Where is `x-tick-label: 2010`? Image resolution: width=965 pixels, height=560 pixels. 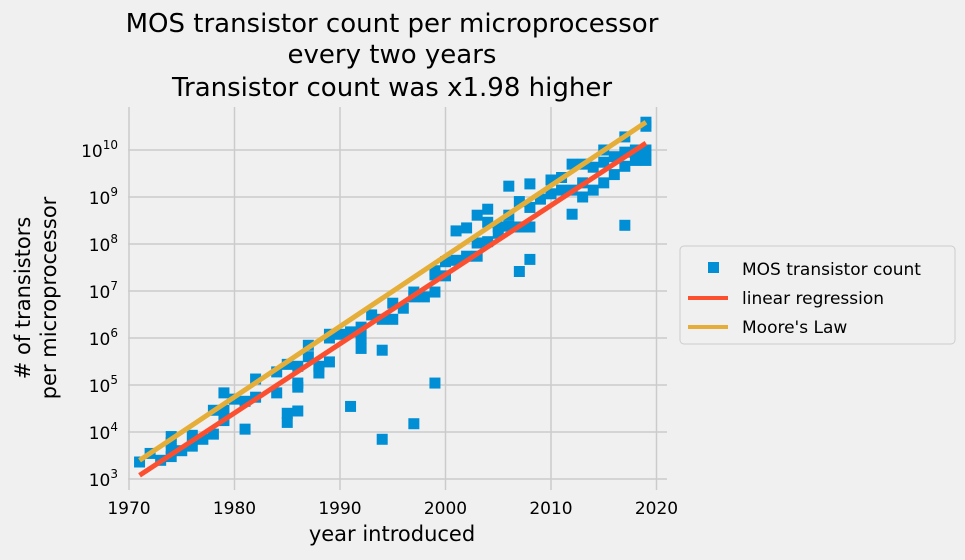
x-tick-label: 2010 is located at coordinates (550, 509).